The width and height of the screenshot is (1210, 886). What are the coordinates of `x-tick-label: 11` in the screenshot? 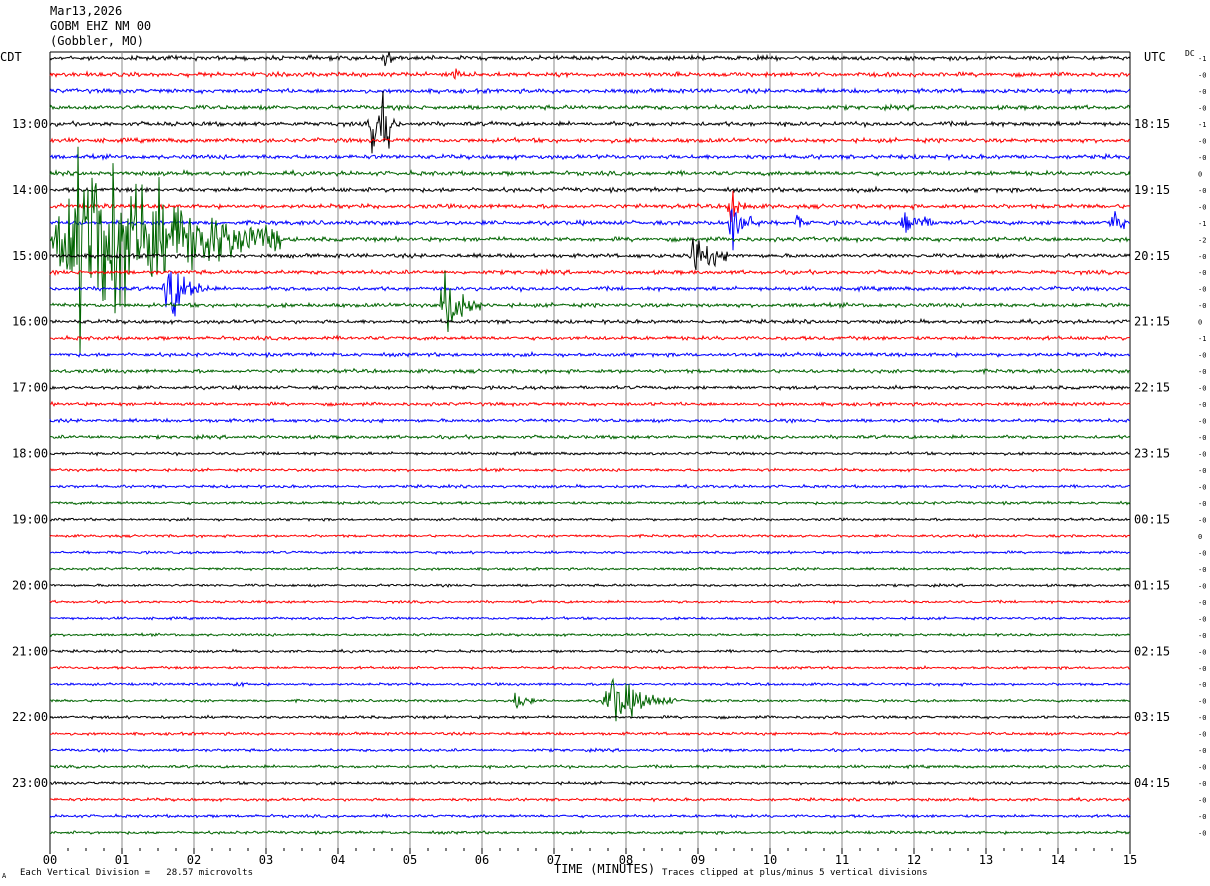 It's located at (842, 860).